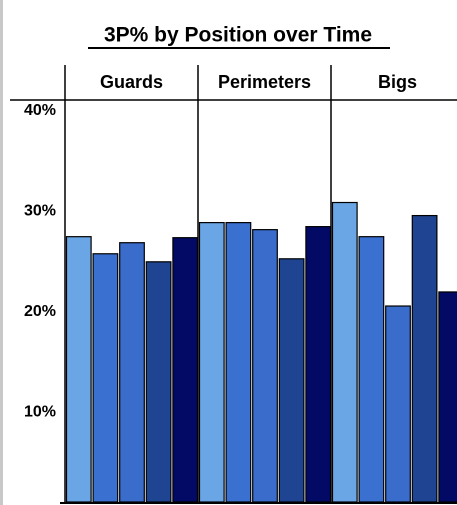 Image resolution: width=457 pixels, height=505 pixels. What do you see at coordinates (40, 211) in the screenshot?
I see `y-tick-label: 30%` at bounding box center [40, 211].